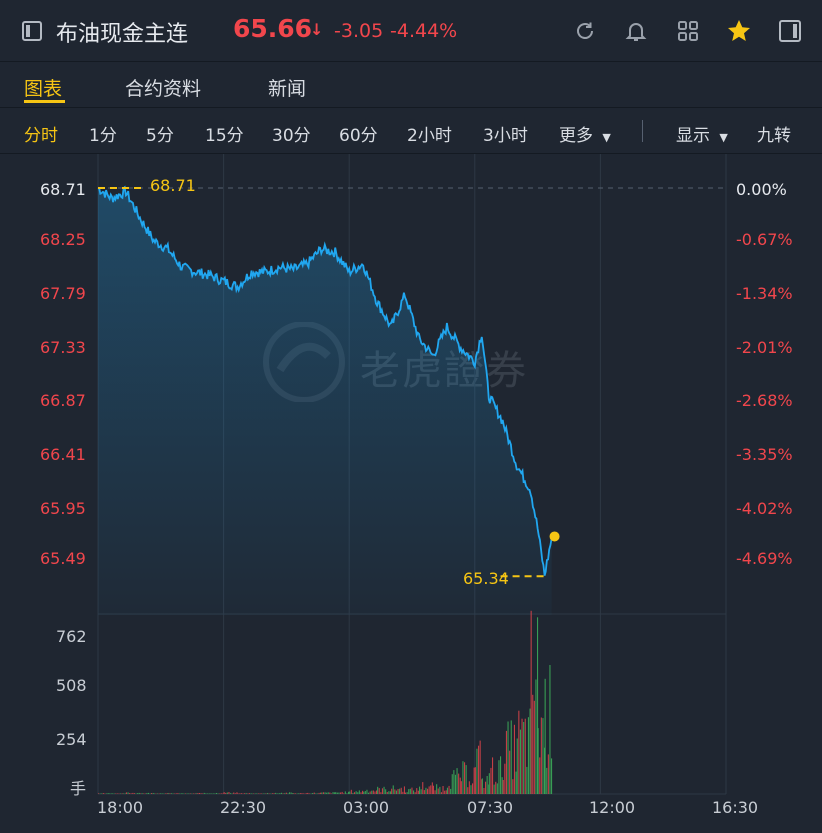 The image size is (822, 833). I want to click on high-marker-label: 68.71, so click(173, 185).